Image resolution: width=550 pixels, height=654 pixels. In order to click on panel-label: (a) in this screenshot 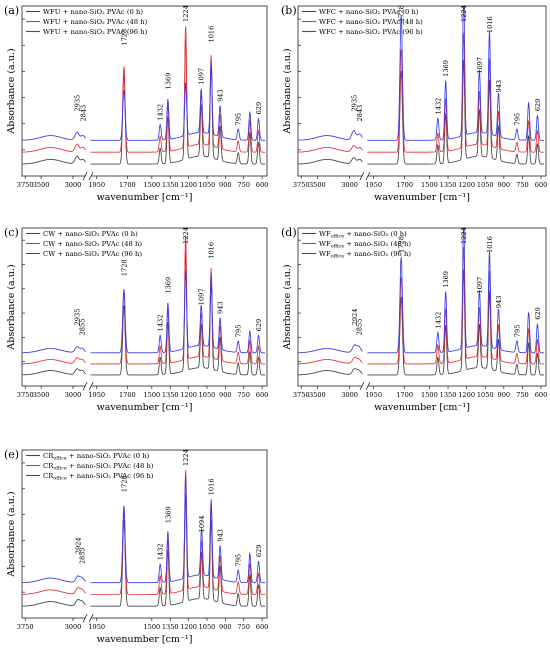, I will do `click(11, 10)`.